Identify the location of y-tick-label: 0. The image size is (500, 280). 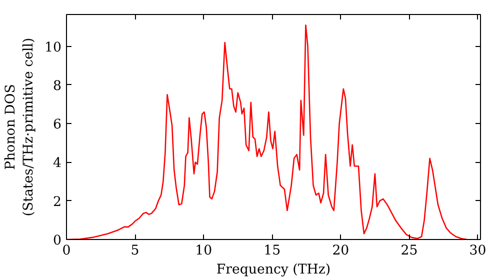
(57, 241).